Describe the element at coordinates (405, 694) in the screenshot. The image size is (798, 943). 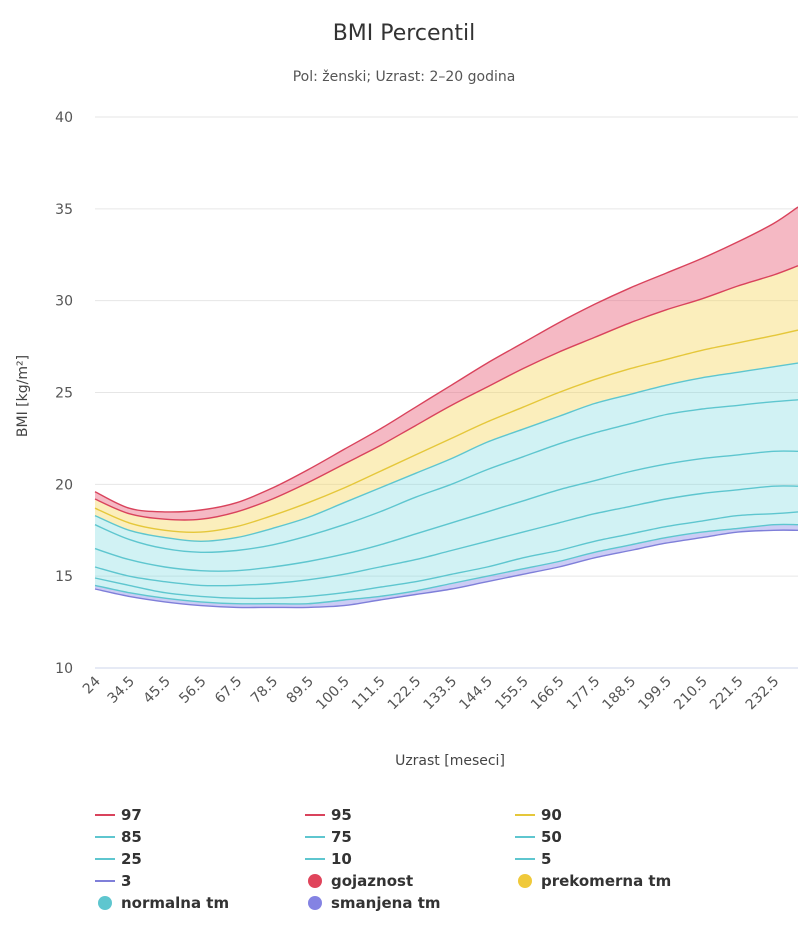
I see `x-tick-label: 122.5` at that location.